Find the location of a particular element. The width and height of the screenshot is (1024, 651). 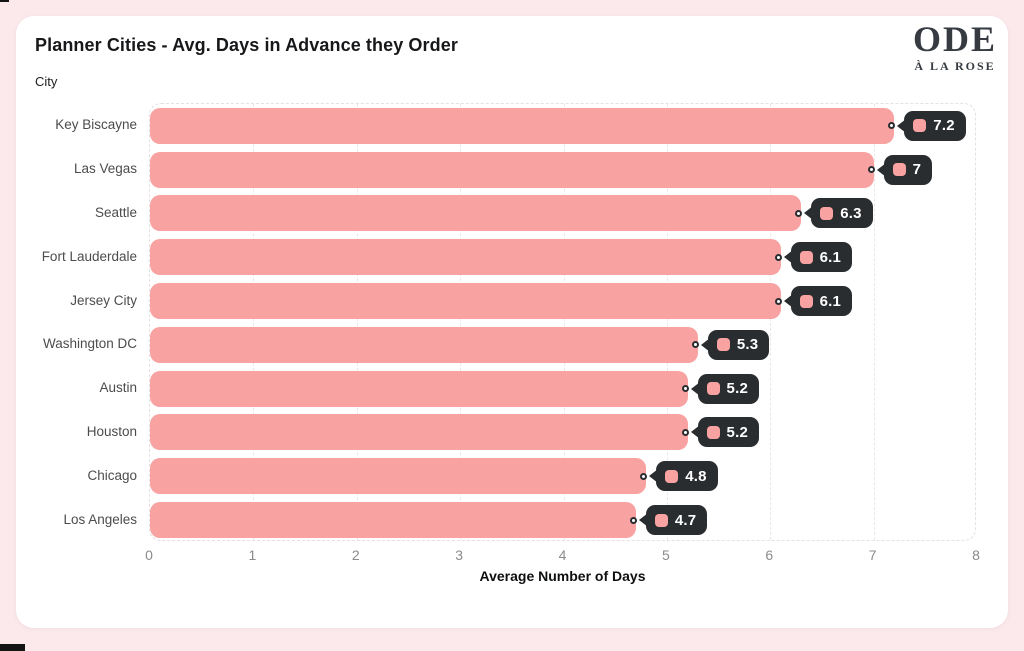

tooltip-value: 7.2 is located at coordinates (944, 126).